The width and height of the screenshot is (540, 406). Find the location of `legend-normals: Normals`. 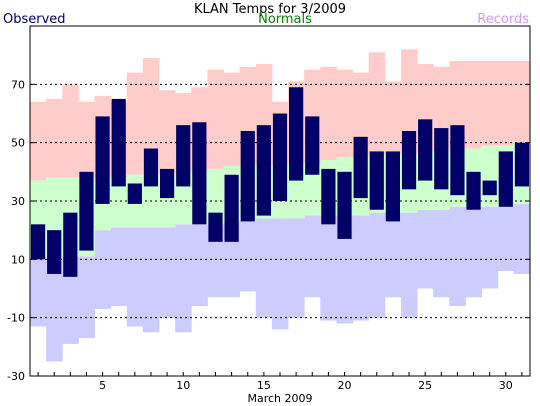

legend-normals: Normals is located at coordinates (285, 19).